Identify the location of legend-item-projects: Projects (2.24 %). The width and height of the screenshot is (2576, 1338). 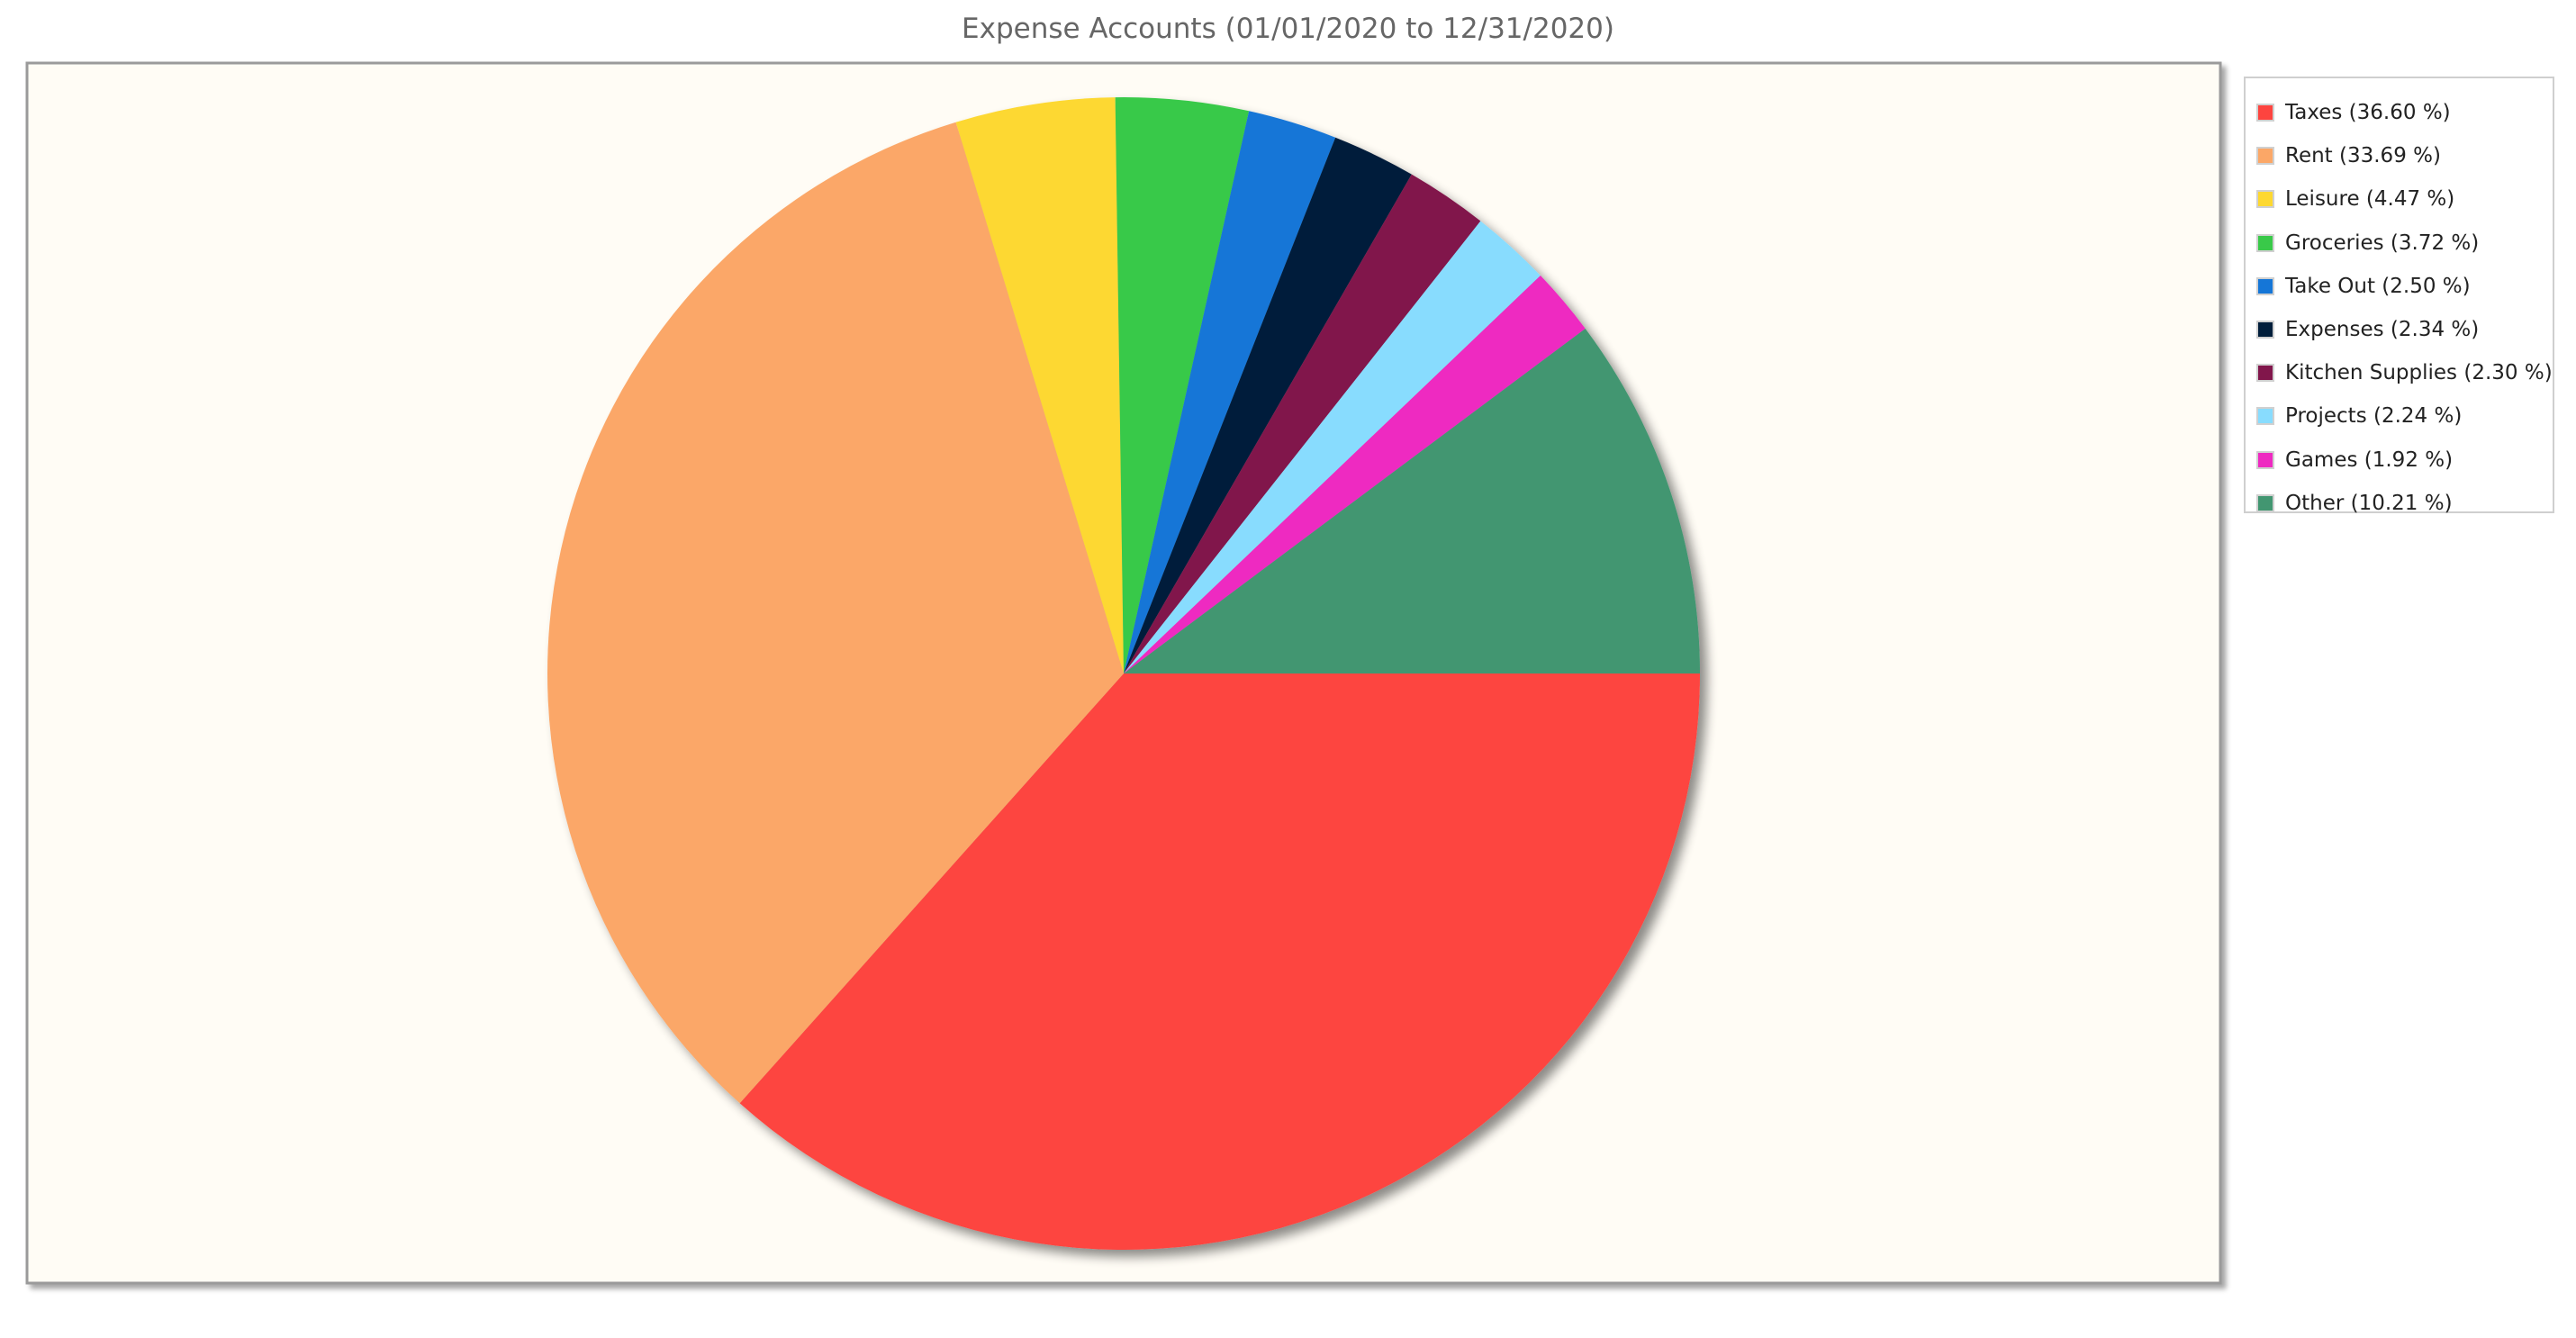
(2399, 416).